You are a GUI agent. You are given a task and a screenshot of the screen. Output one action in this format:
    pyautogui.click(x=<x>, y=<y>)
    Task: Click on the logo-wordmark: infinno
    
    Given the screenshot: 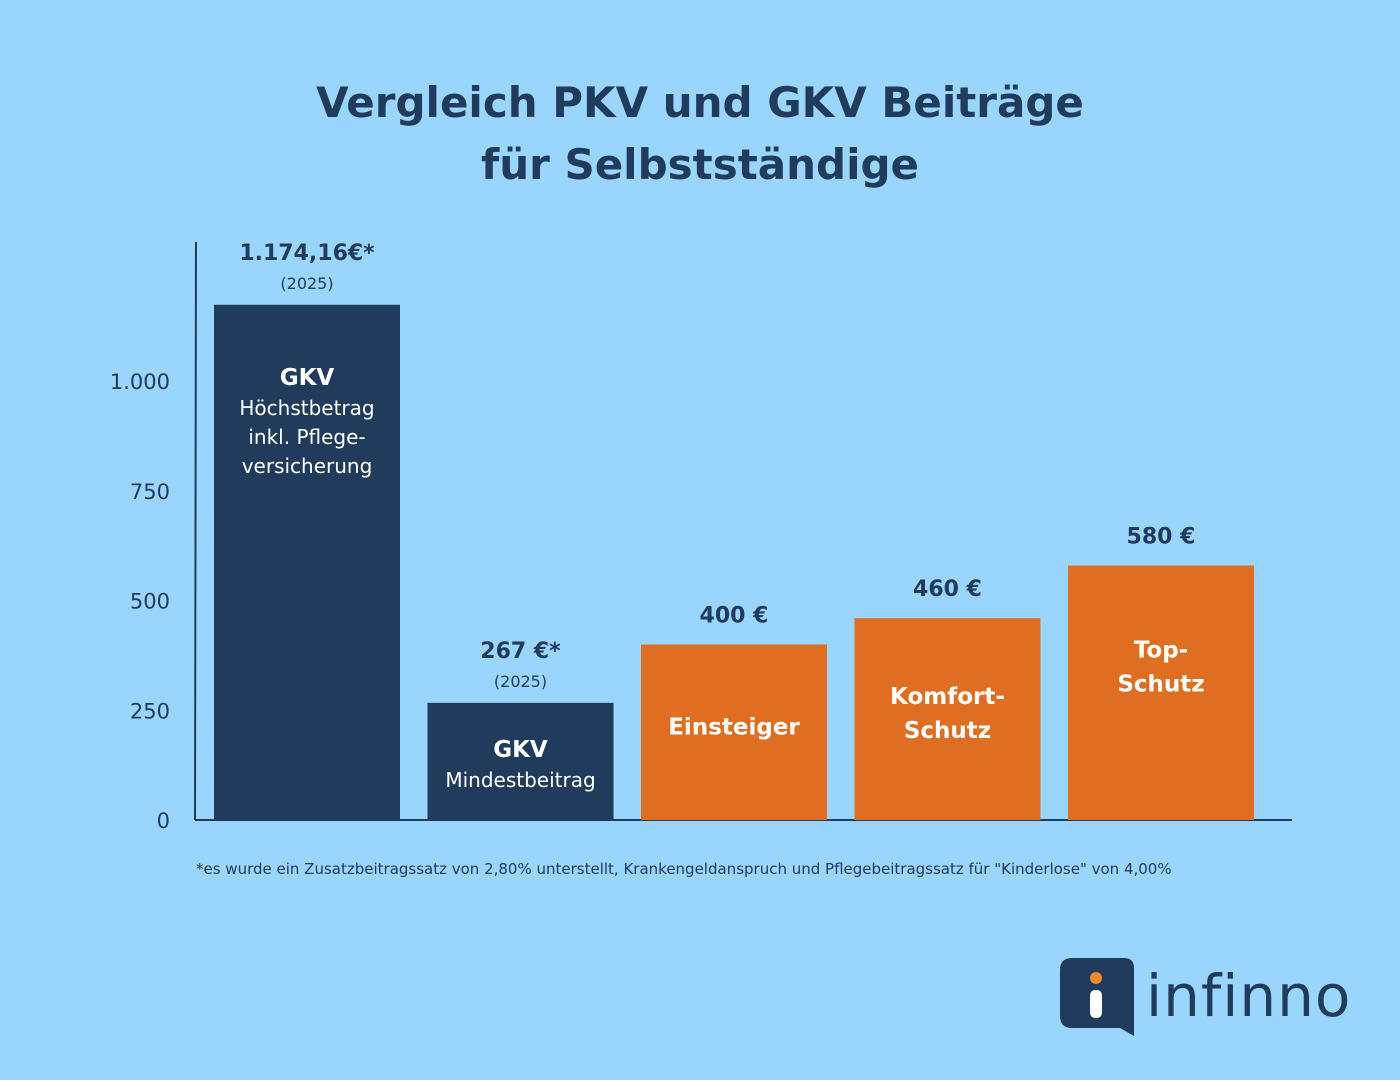 What is the action you would take?
    pyautogui.click(x=1249, y=996)
    